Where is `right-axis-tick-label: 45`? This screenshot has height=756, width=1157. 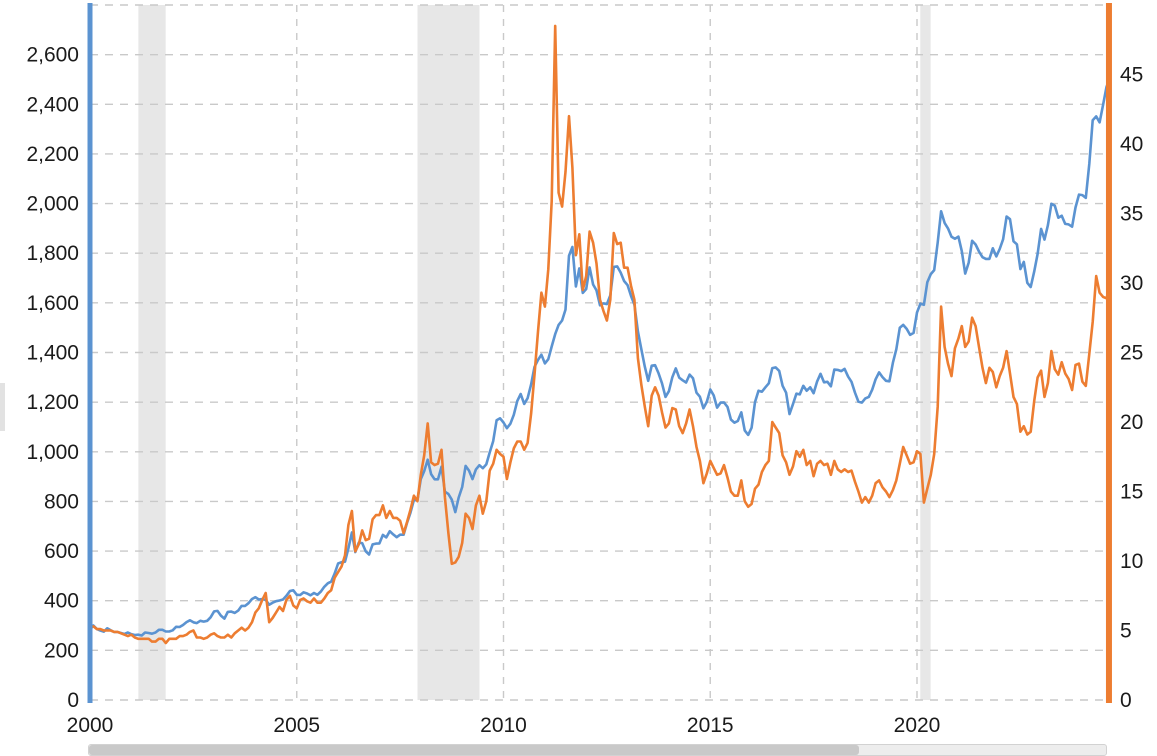
right-axis-tick-label: 45 is located at coordinates (1131, 75).